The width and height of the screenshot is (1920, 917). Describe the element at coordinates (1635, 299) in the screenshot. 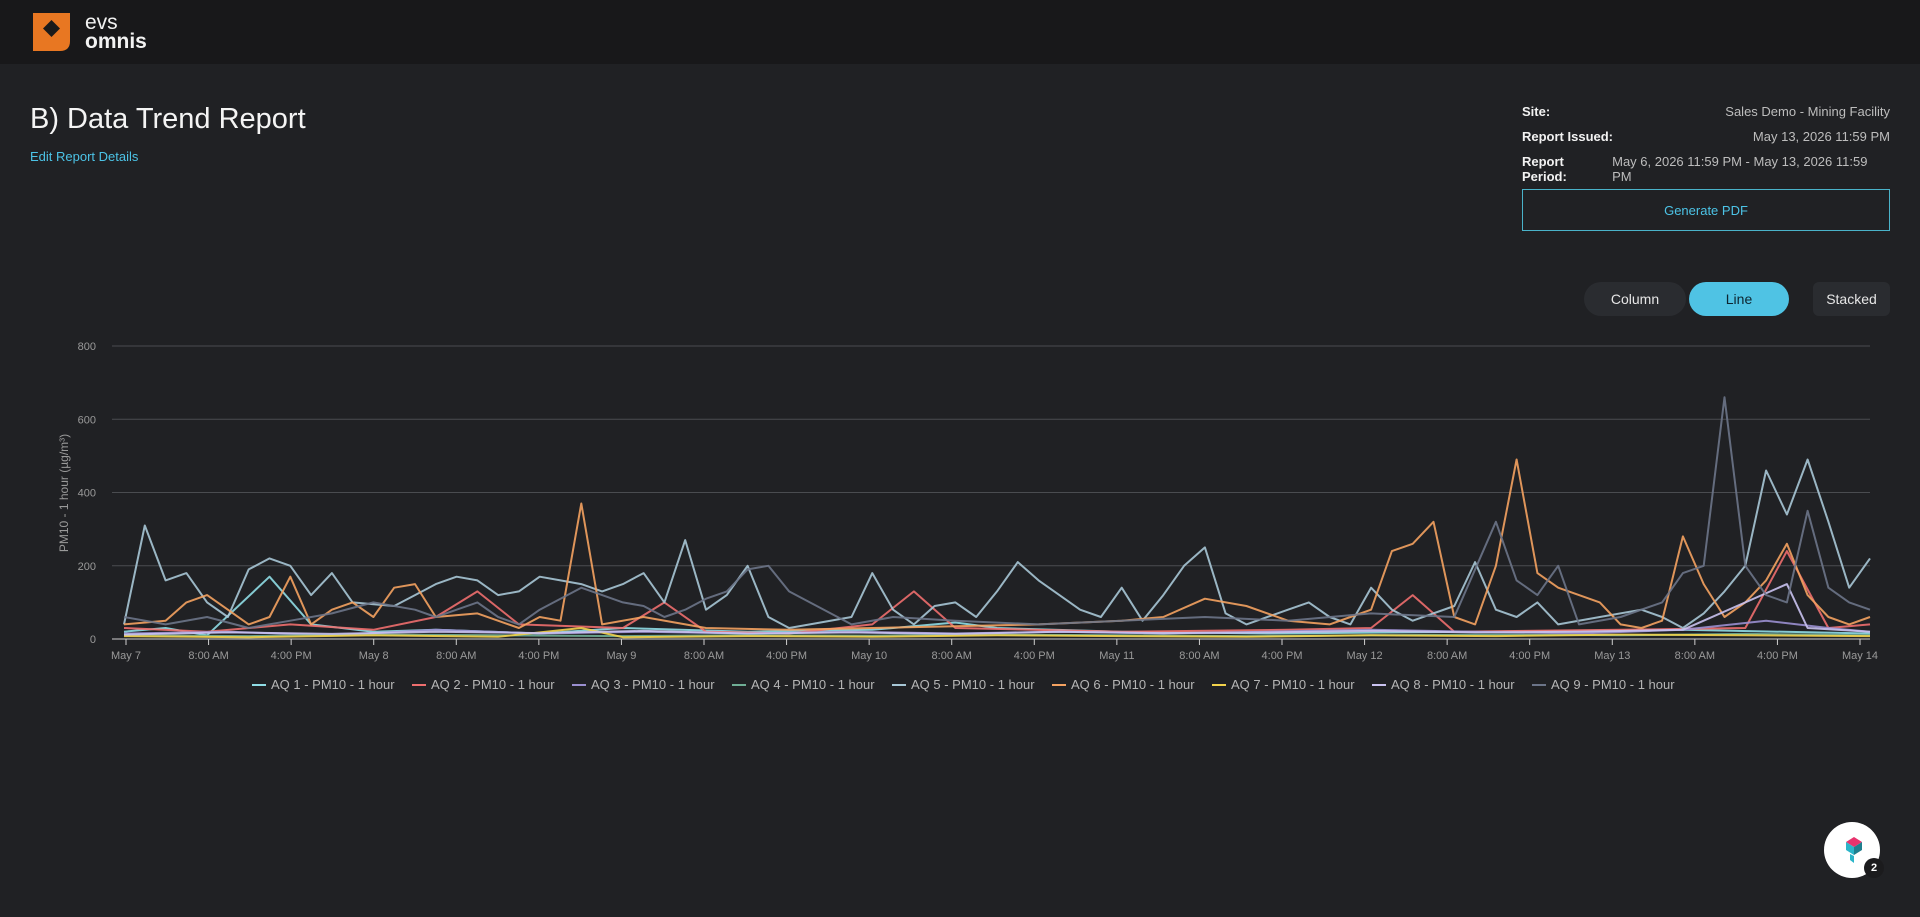

I see `chart-type-column-button: Column` at that location.